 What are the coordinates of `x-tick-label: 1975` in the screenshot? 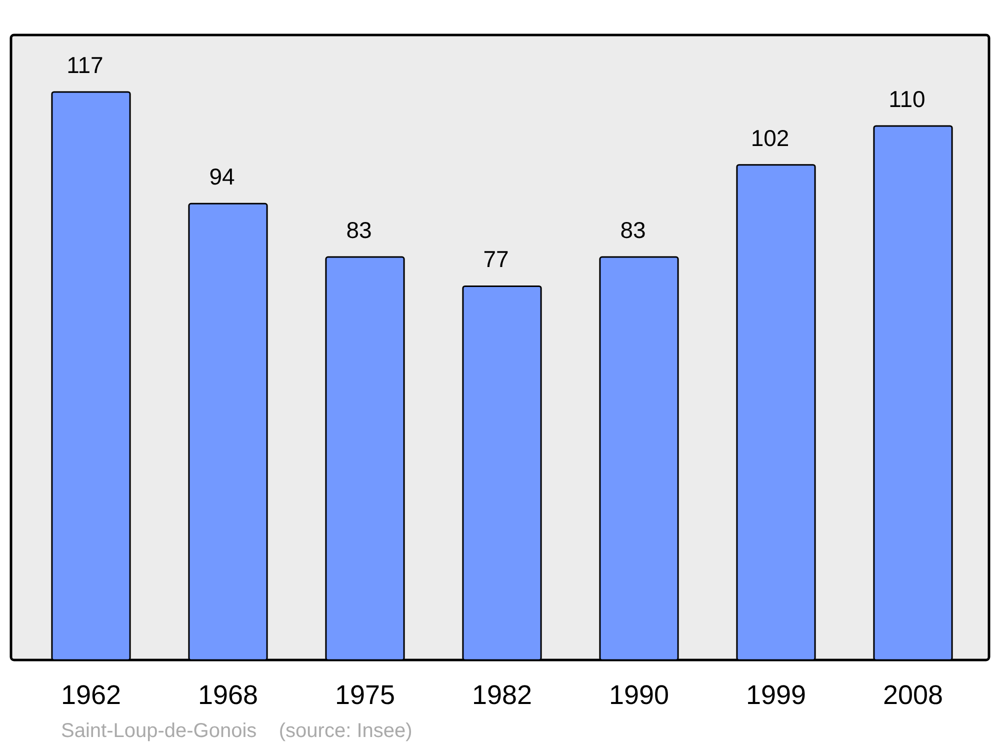 It's located at (365, 695).